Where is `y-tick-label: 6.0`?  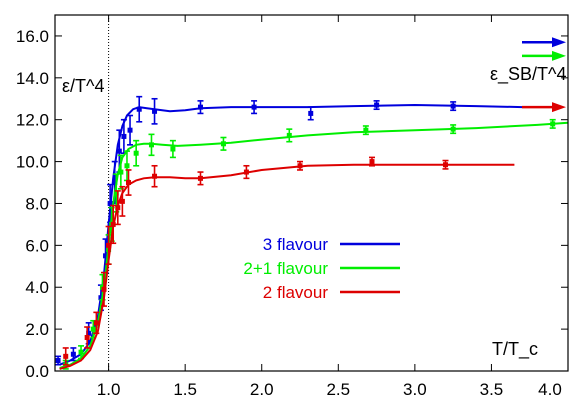
y-tick-label: 6.0 is located at coordinates (37, 245).